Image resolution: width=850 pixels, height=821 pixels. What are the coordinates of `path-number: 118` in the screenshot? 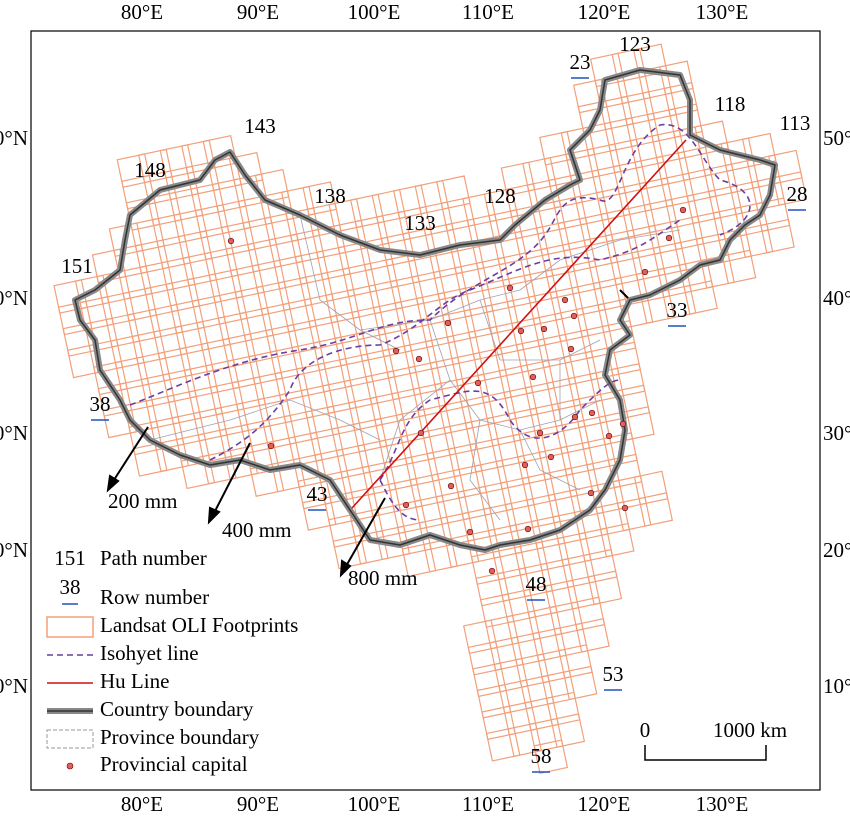 It's located at (730, 104).